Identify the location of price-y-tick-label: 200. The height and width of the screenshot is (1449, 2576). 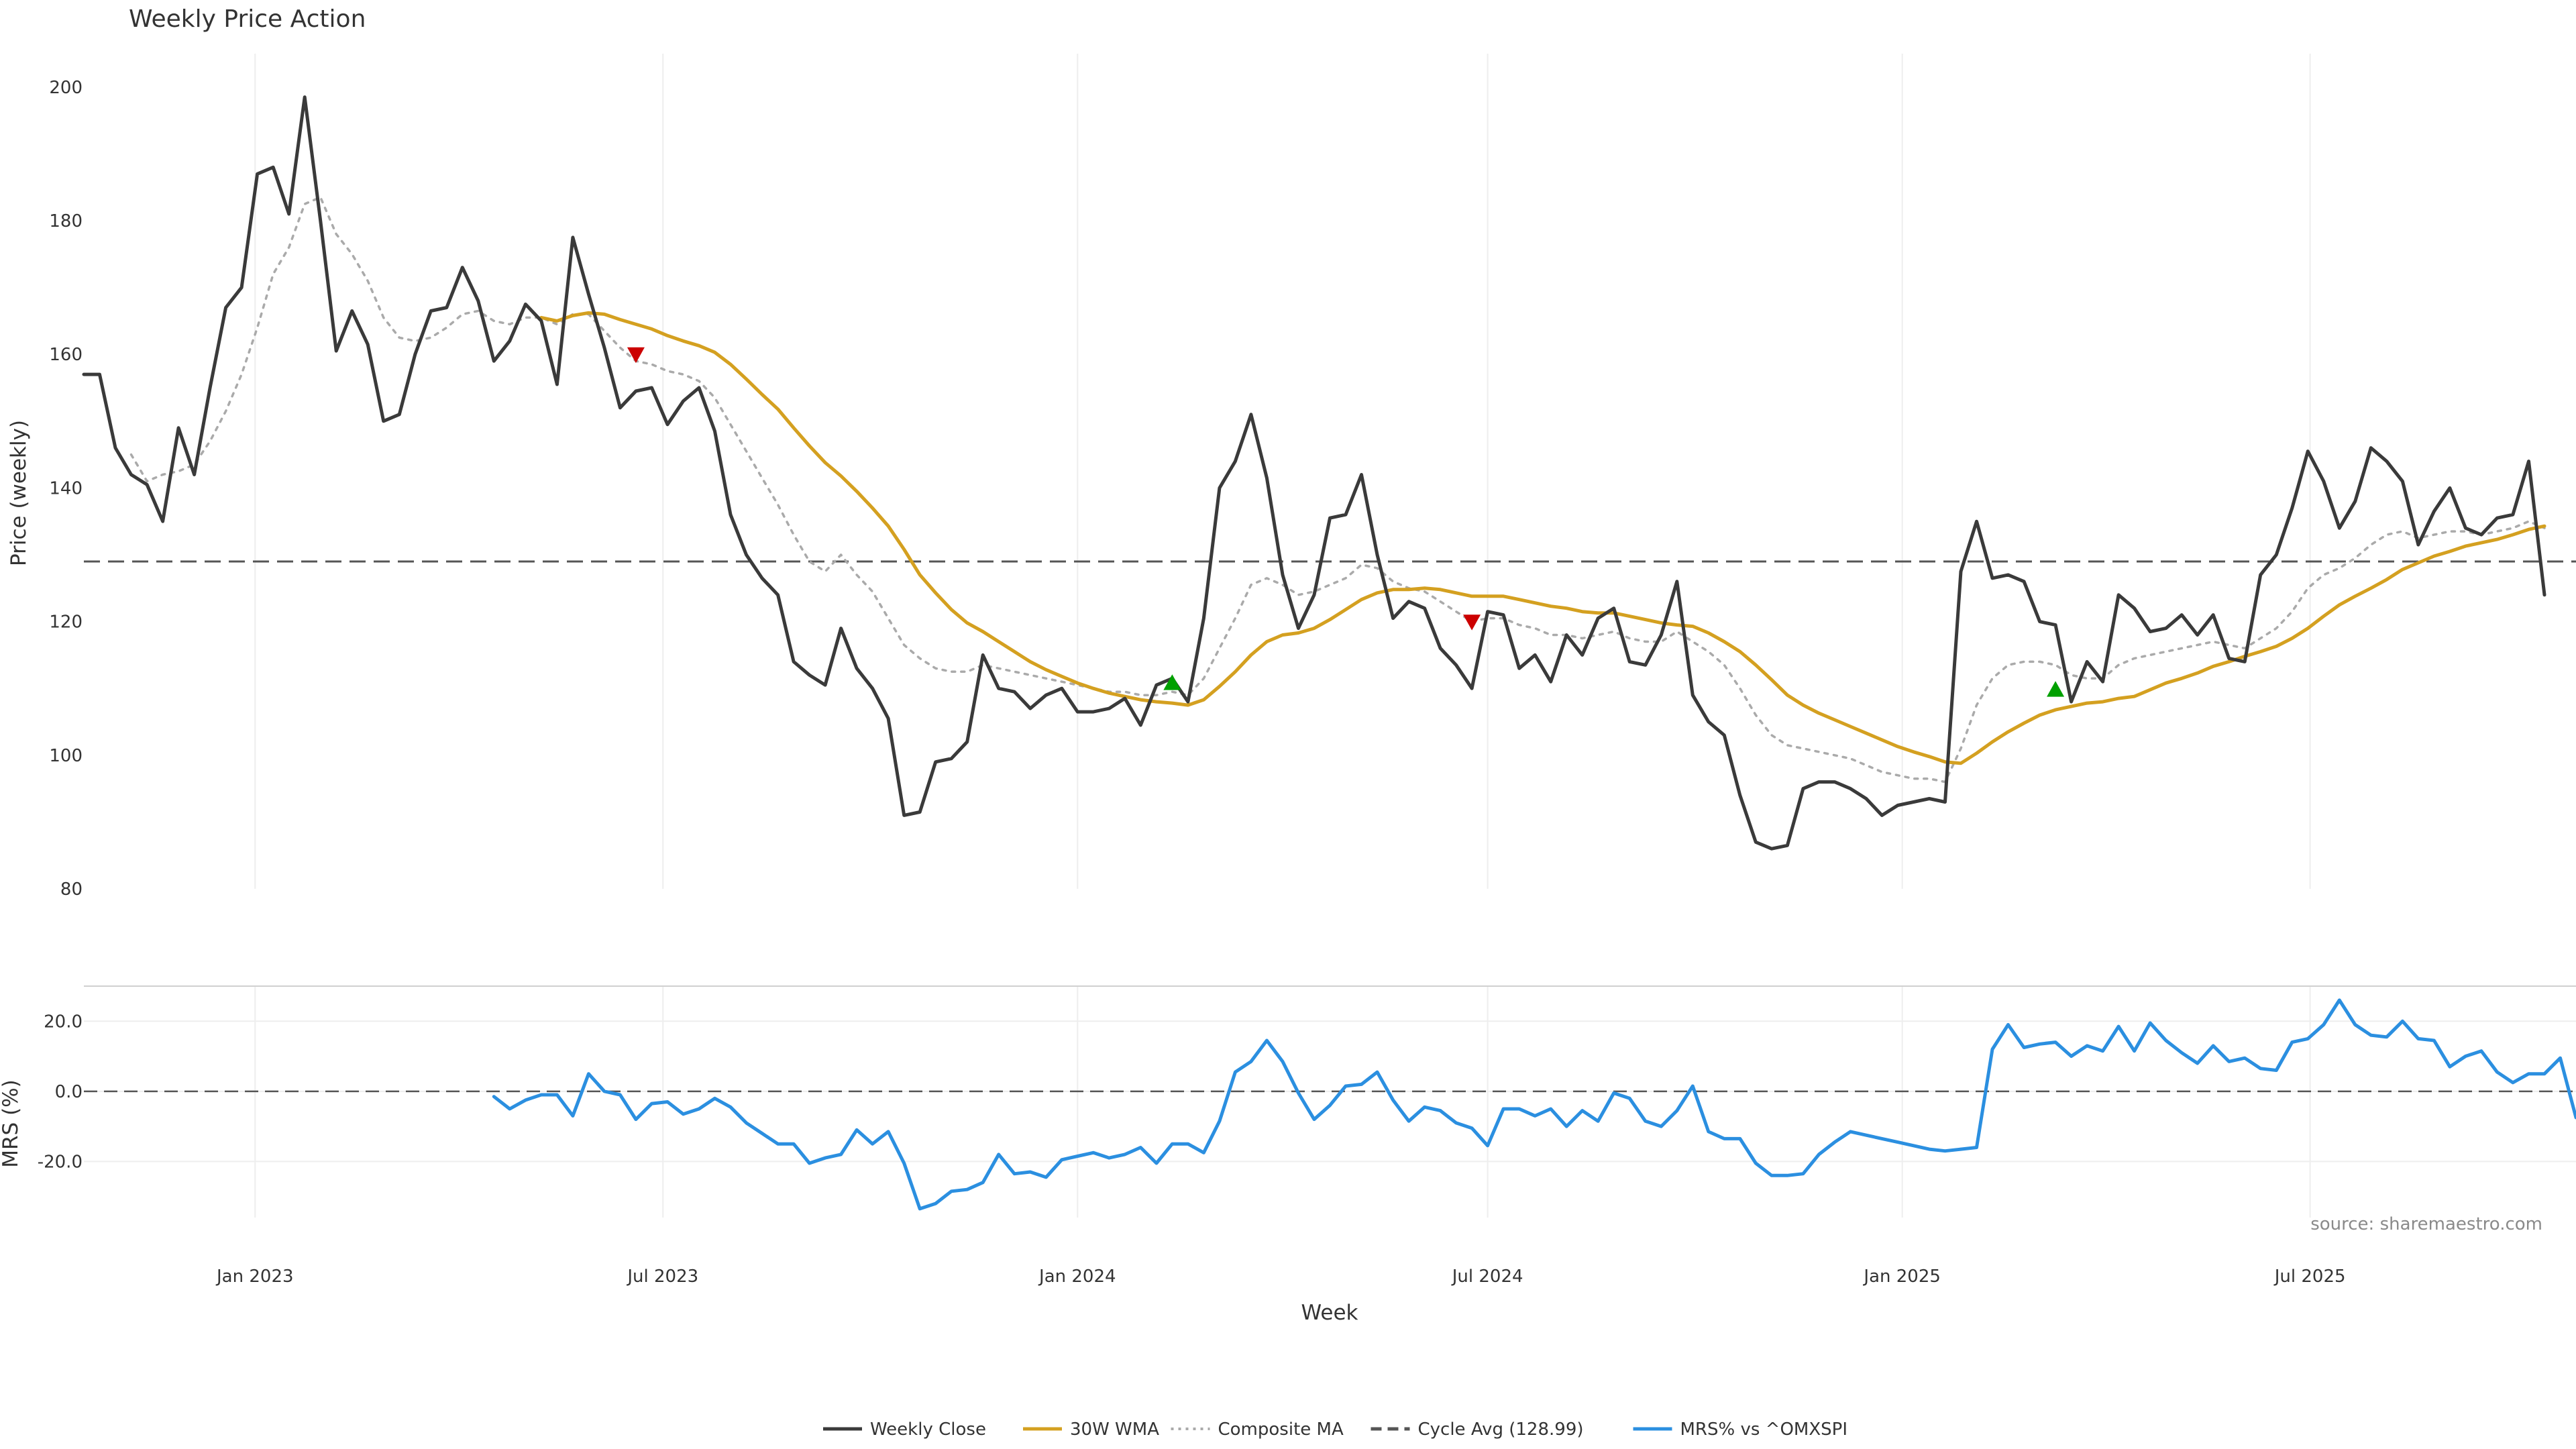
(66, 88).